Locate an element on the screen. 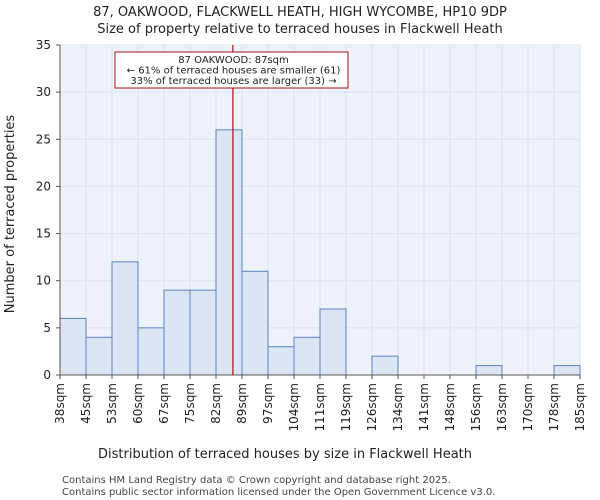 The width and height of the screenshot is (600, 500). x-tick-label: 178sqm is located at coordinates (554, 407).